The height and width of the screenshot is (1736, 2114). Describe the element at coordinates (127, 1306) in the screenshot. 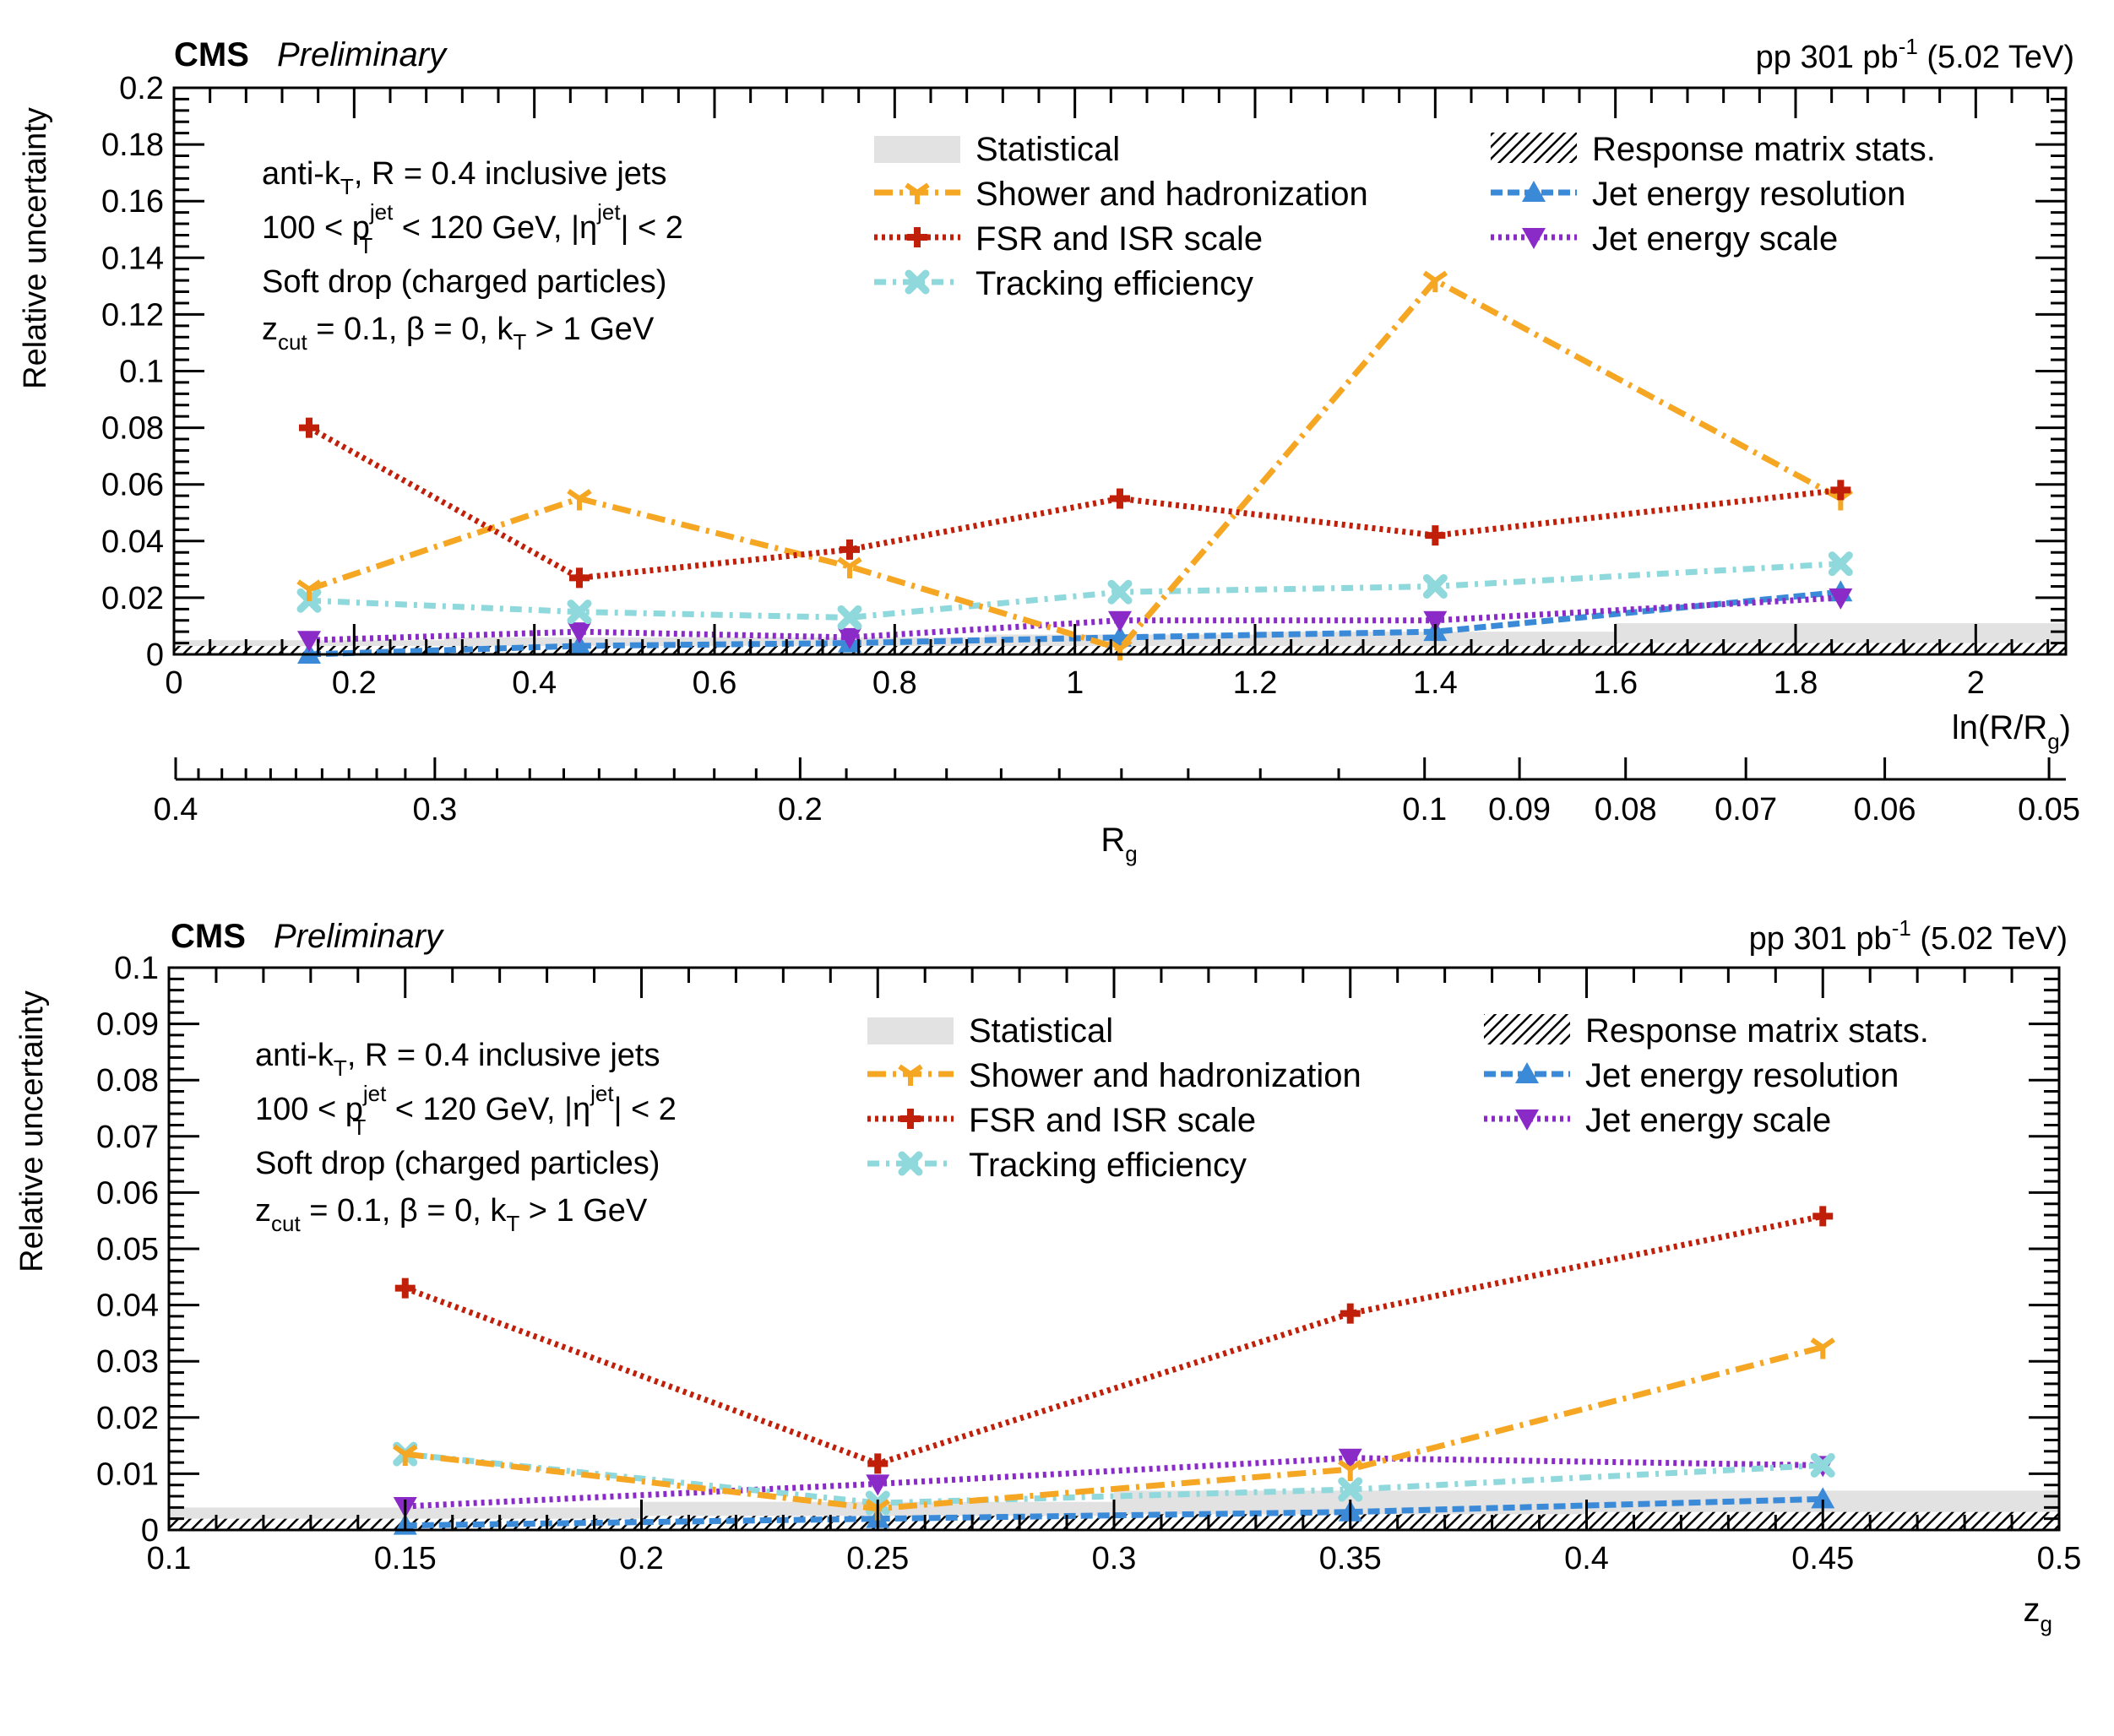

I see `y-tick-label: 0.04` at that location.